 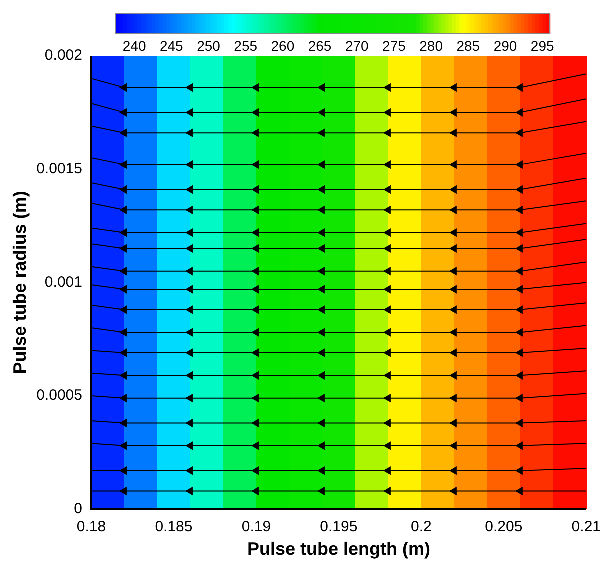 What do you see at coordinates (357, 46) in the screenshot?
I see `color-bar-label: 270` at bounding box center [357, 46].